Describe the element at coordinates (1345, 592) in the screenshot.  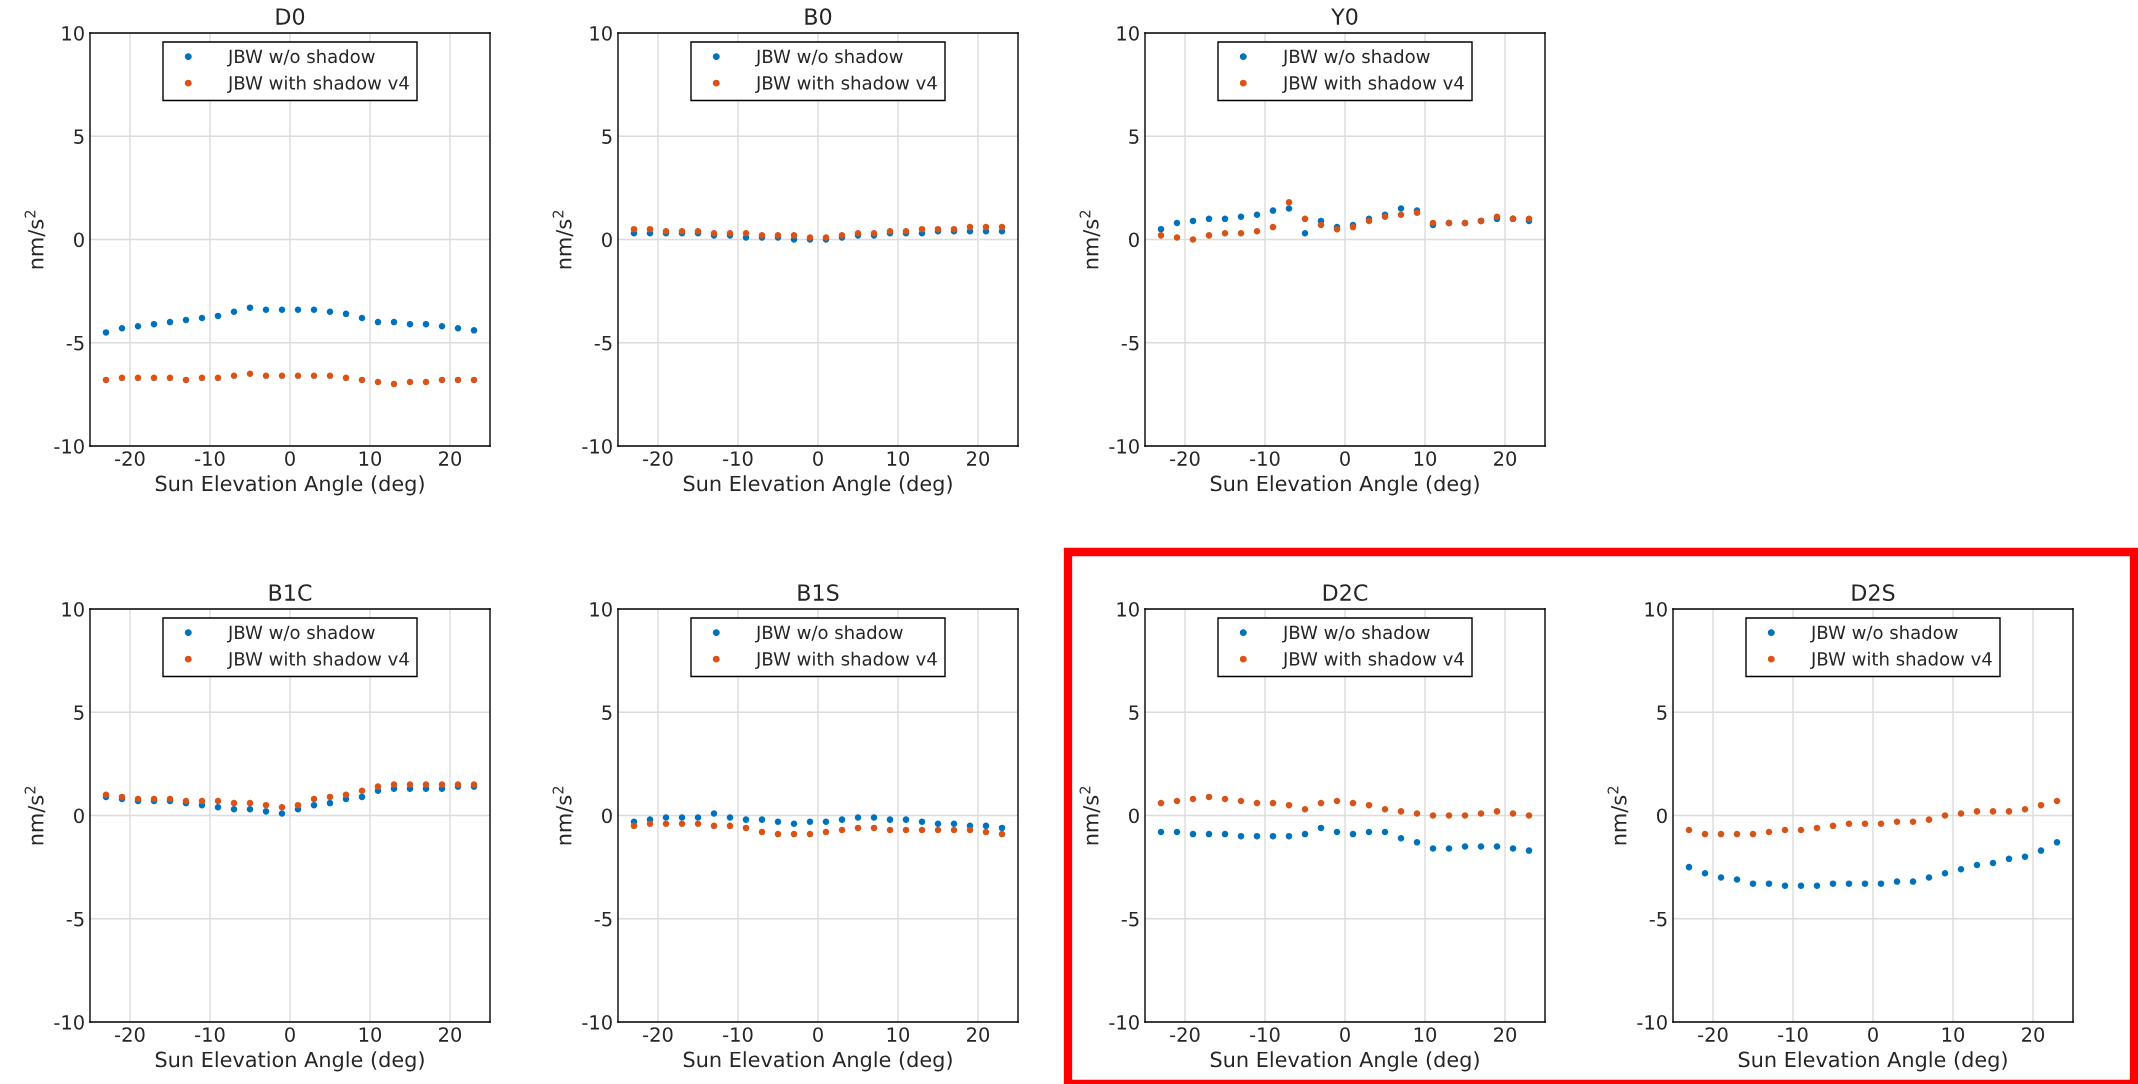
I see `chart-title: D2C` at that location.